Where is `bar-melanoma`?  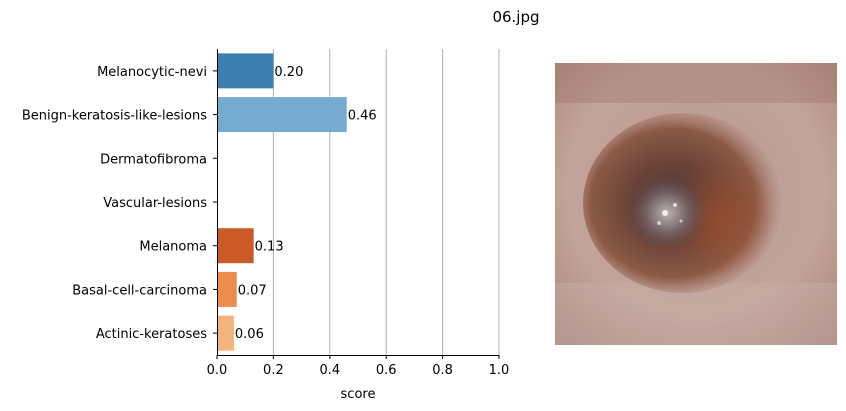
bar-melanoma is located at coordinates (235, 246).